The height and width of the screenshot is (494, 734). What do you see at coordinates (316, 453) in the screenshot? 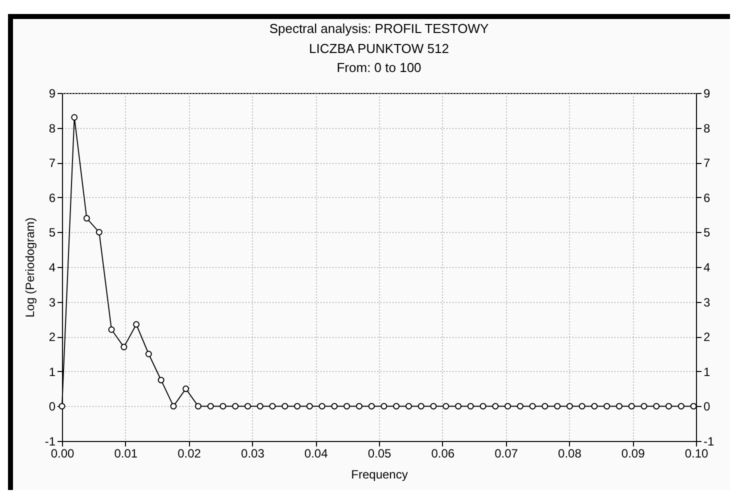
I see `x-tick-label: 0.04` at bounding box center [316, 453].